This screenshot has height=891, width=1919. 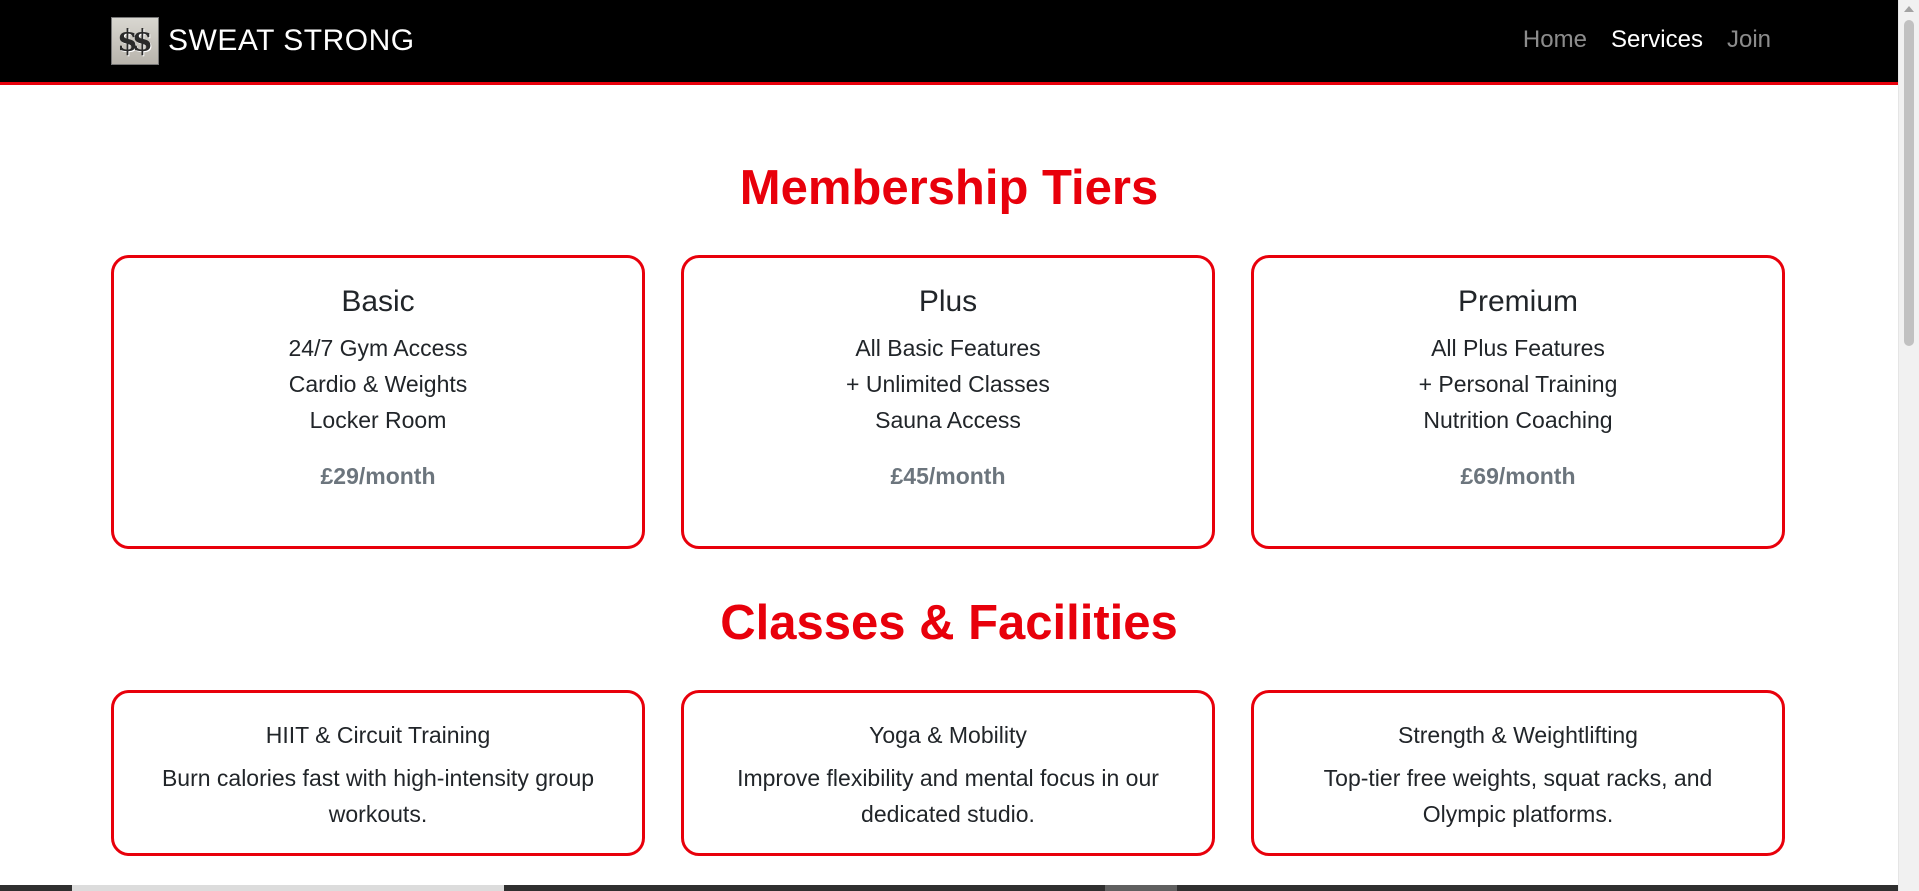 I want to click on tier-feature: Cardio & Weights, so click(x=378, y=384).